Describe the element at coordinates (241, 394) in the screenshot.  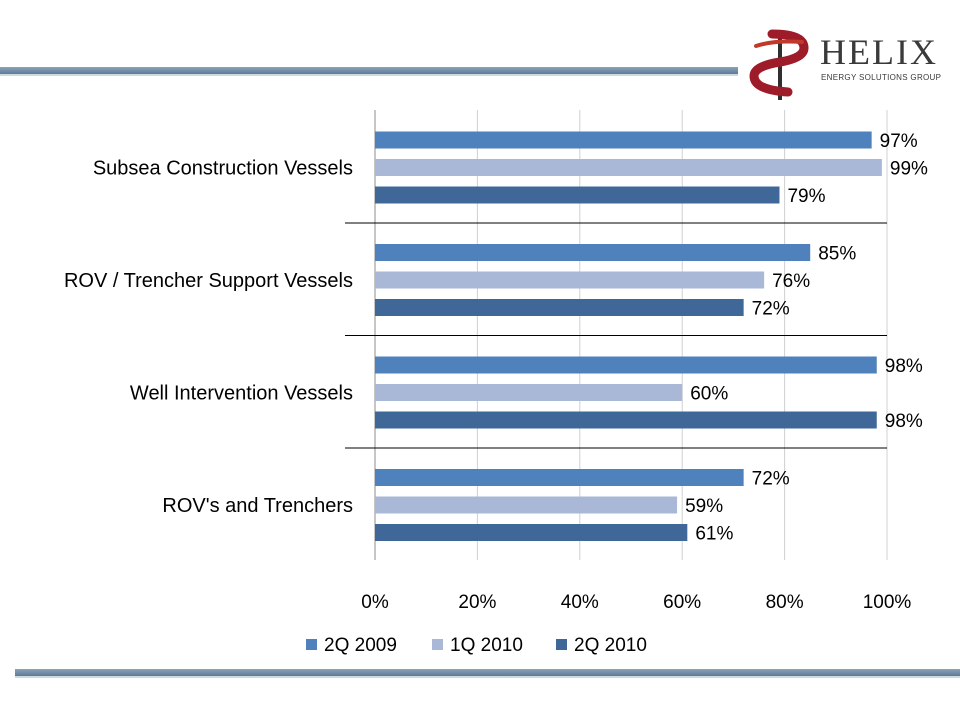
I see `category-label: Well Intervention Vessels` at that location.